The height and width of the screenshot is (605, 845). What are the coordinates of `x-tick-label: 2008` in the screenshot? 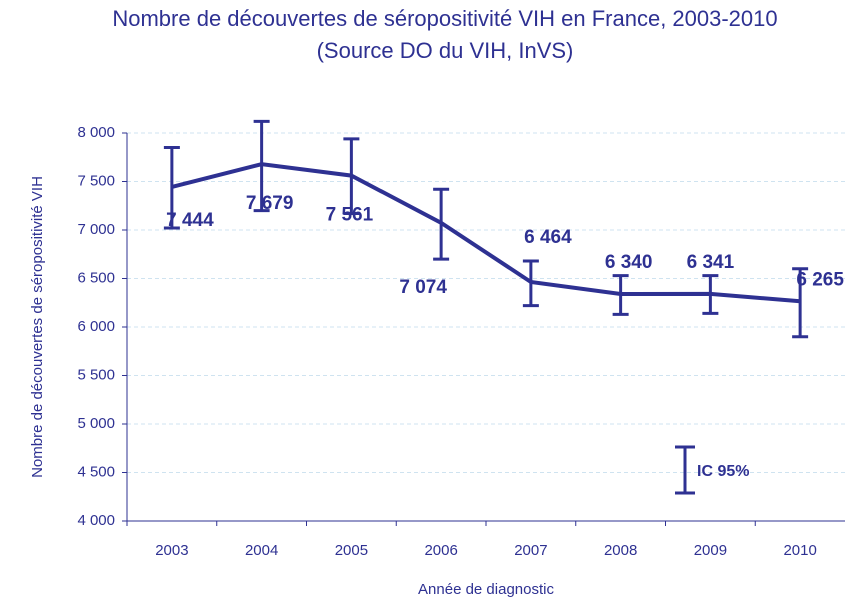 It's located at (620, 550).